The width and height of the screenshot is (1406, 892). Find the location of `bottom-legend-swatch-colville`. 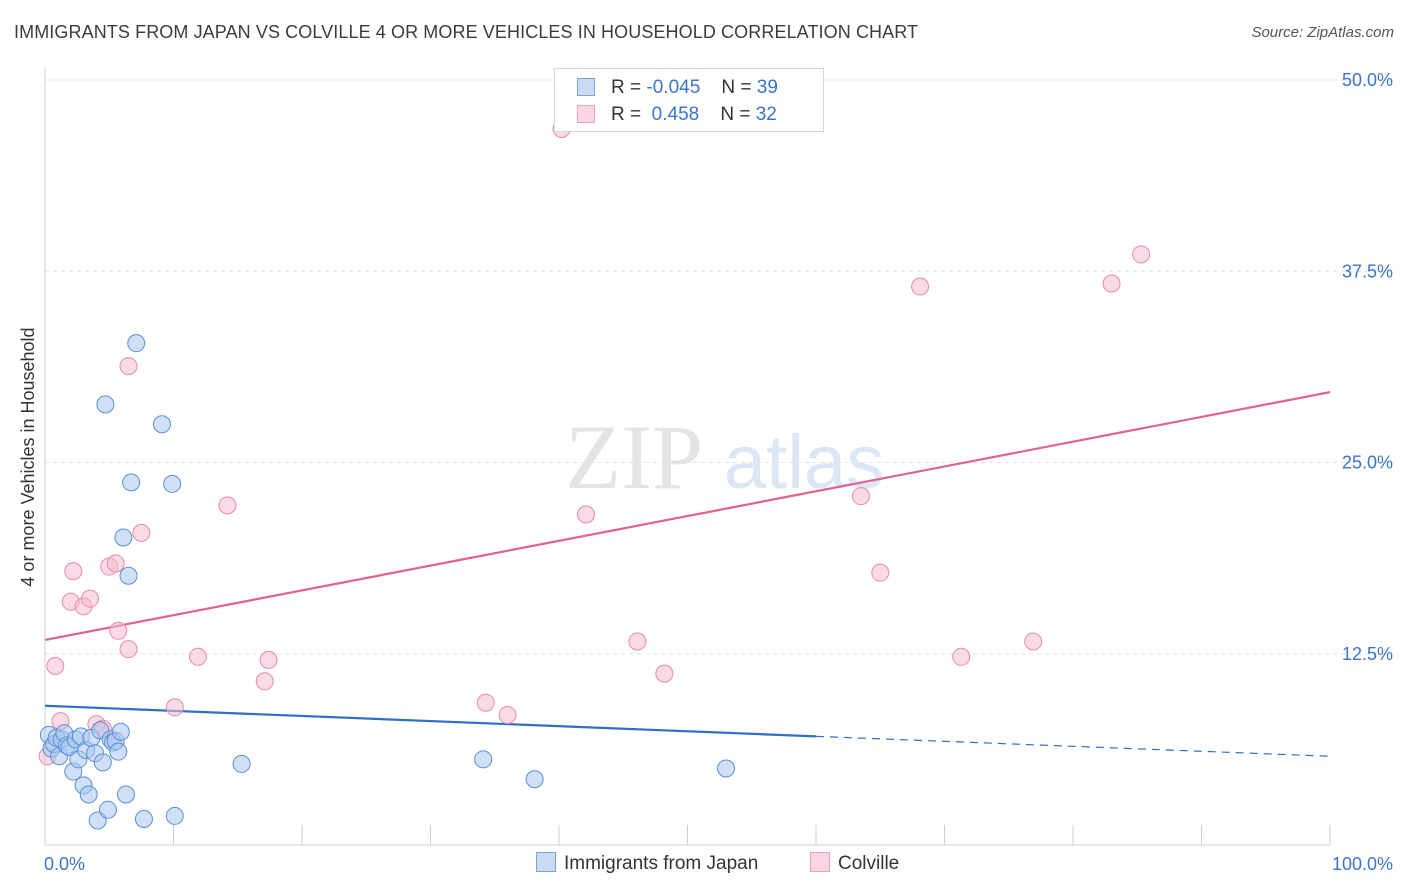

bottom-legend-swatch-colville is located at coordinates (820, 862).